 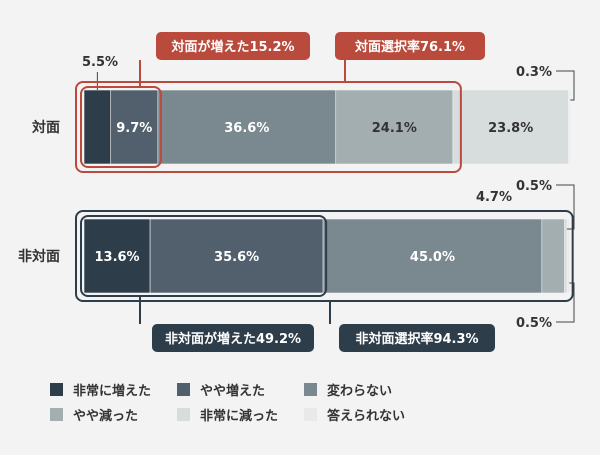 I want to click on legend-item: やや増えた, so click(x=240, y=390).